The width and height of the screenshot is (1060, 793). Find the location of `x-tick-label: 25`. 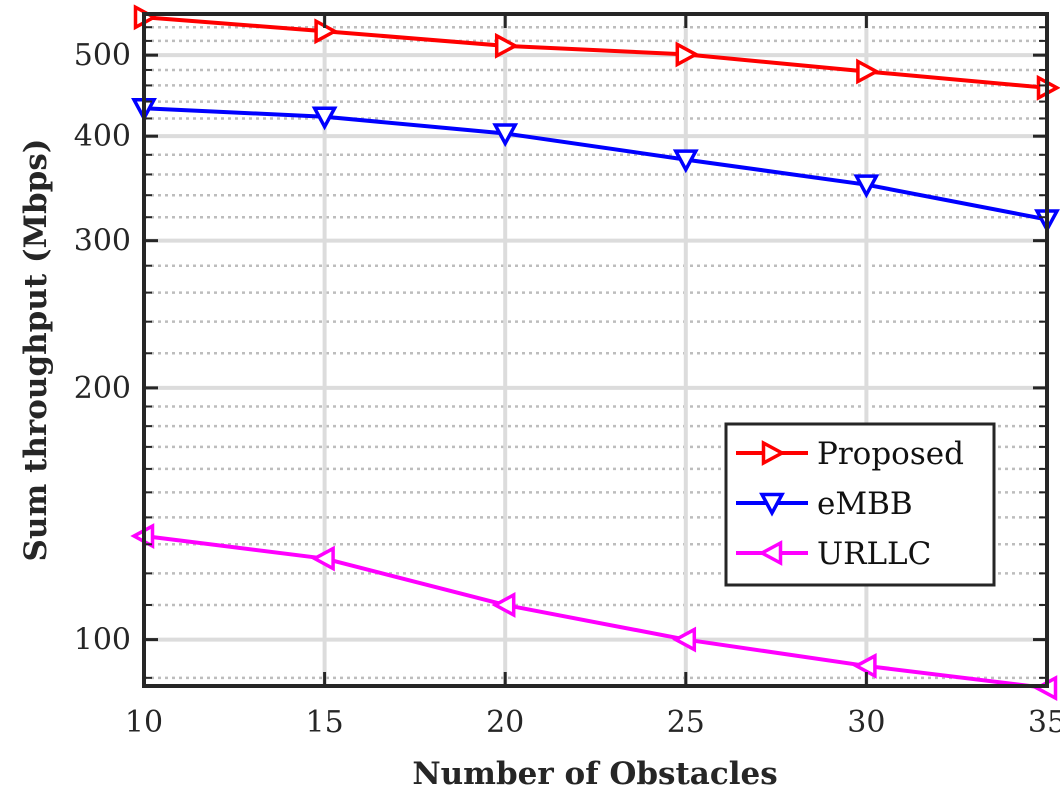

x-tick-label: 25 is located at coordinates (686, 722).